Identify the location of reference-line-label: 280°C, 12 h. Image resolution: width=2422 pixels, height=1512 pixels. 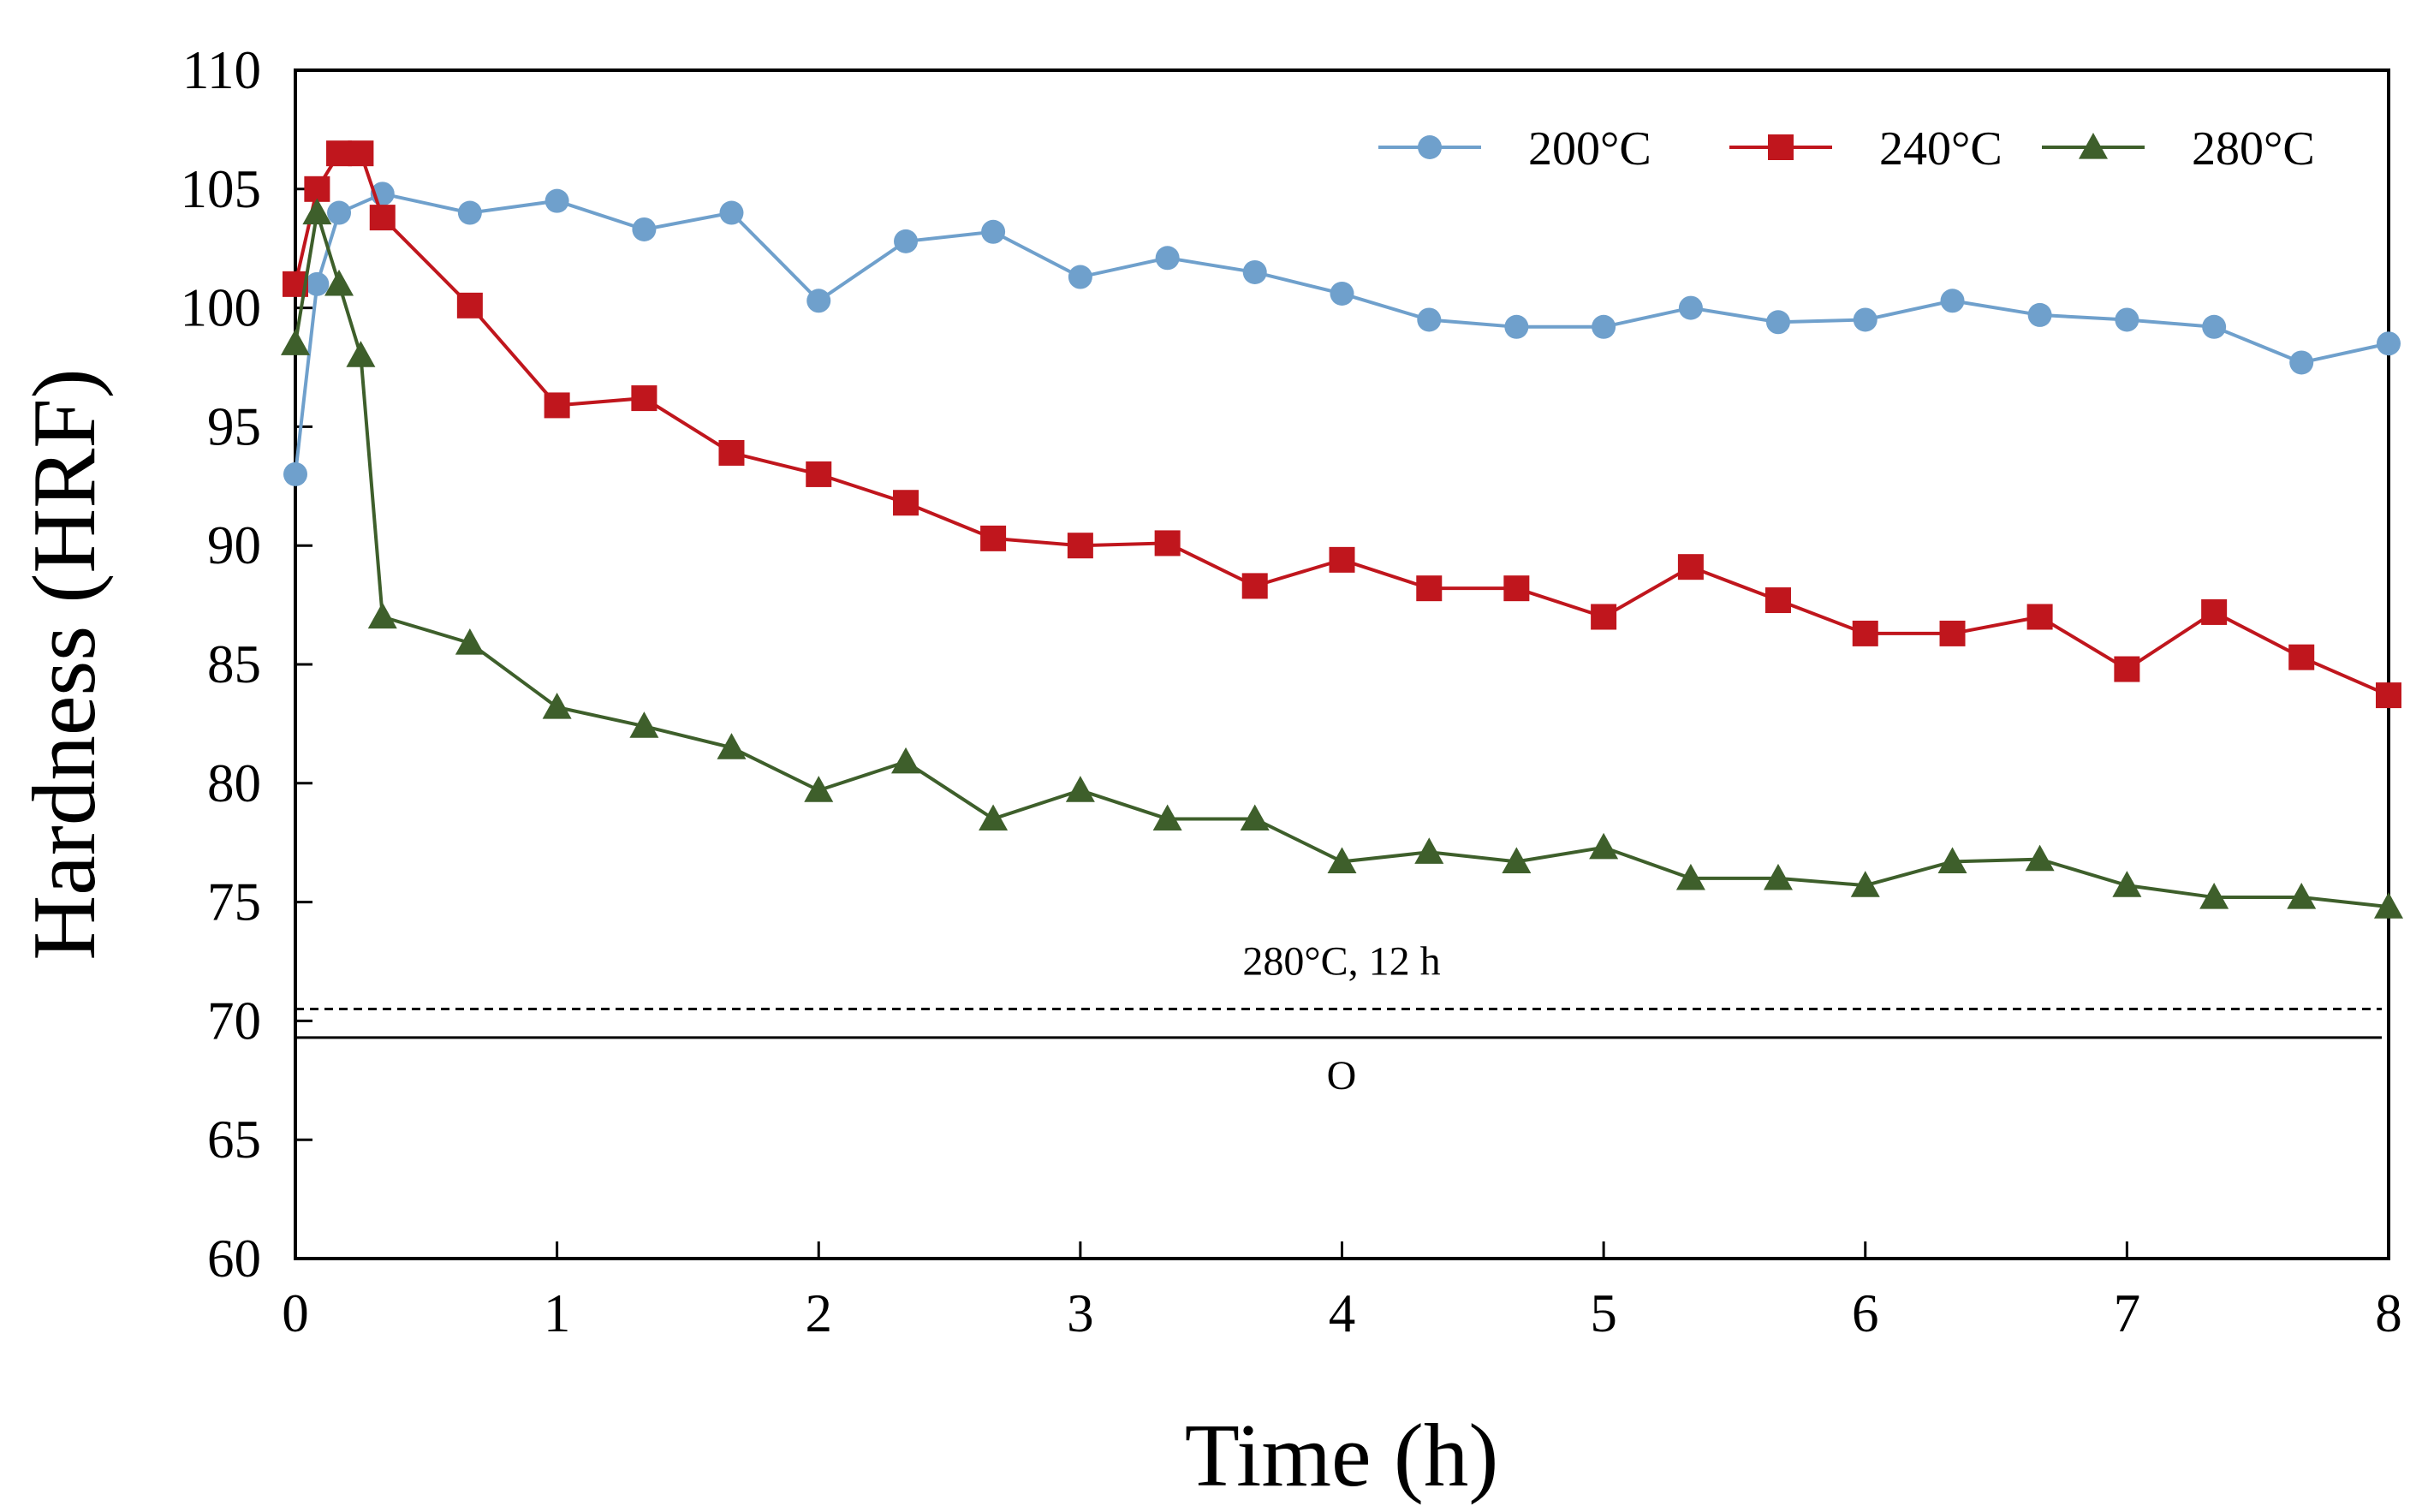
(1341, 962).